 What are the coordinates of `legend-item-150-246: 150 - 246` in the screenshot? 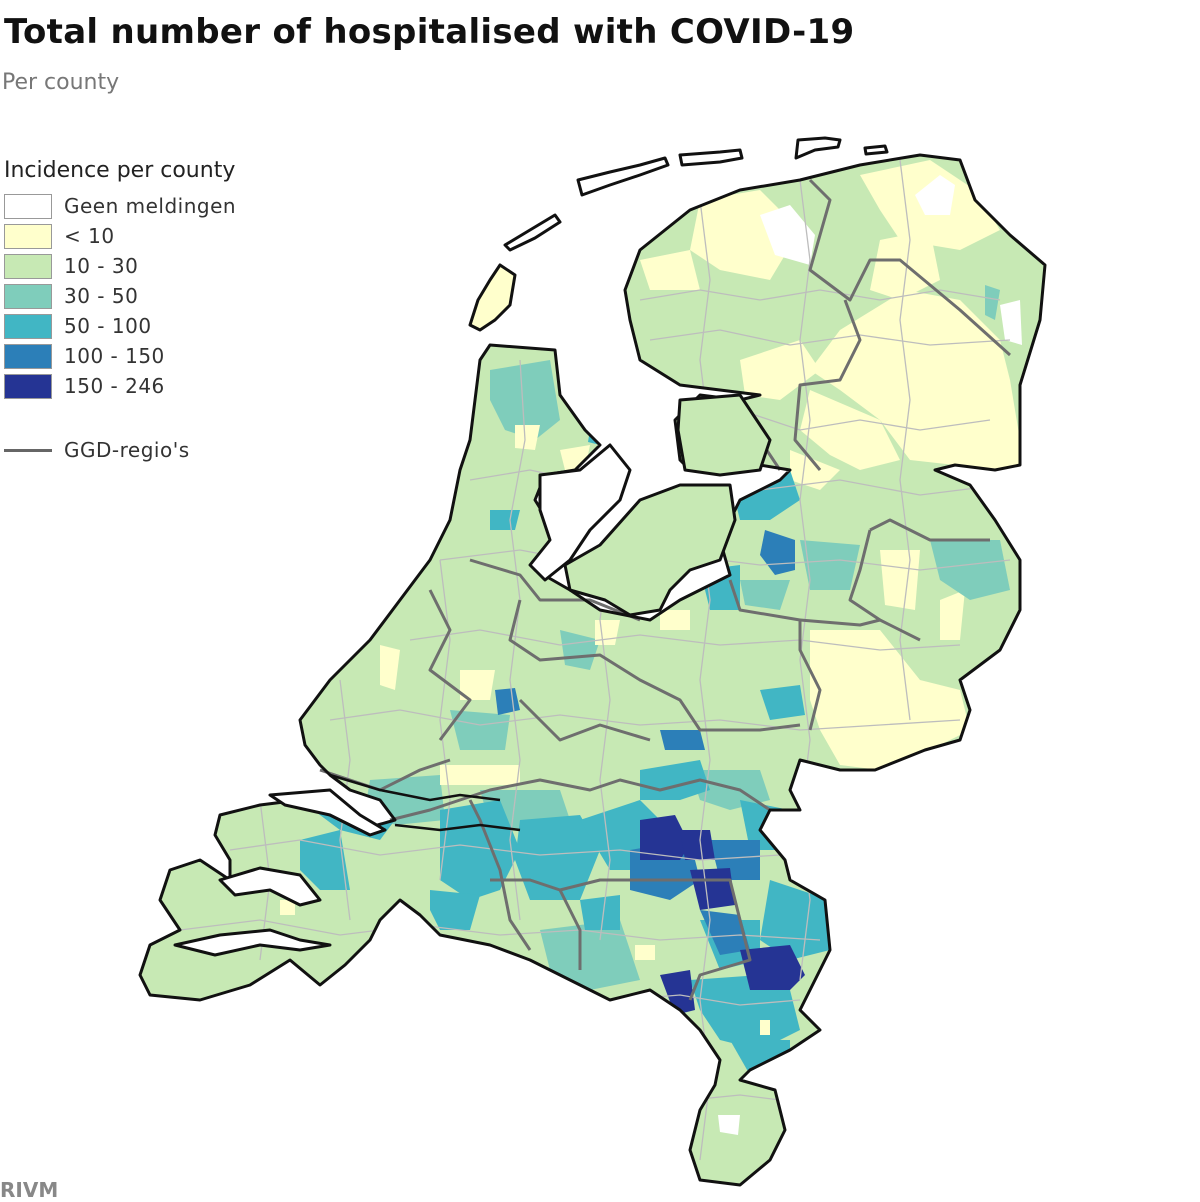 It's located at (120, 386).